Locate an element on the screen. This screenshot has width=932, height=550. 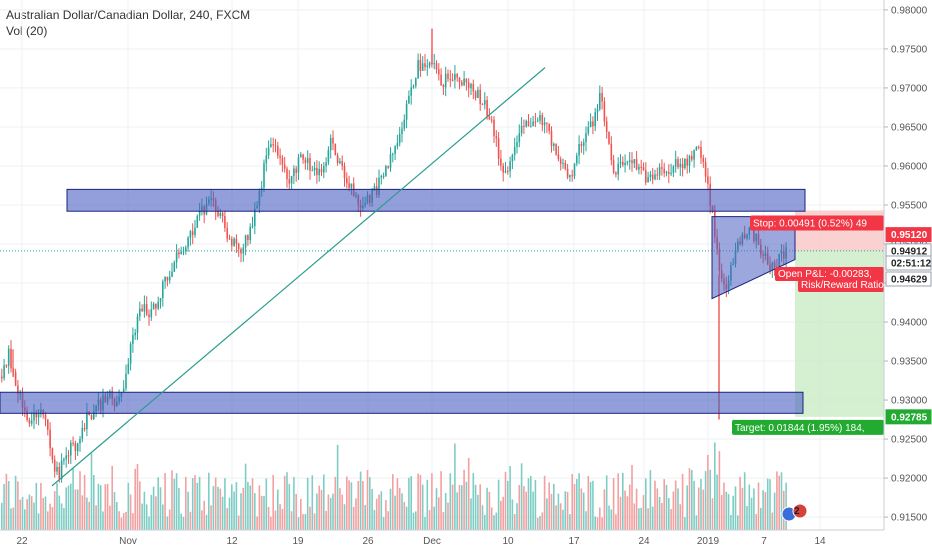
time-axis-bg is located at coordinates (466, 540).